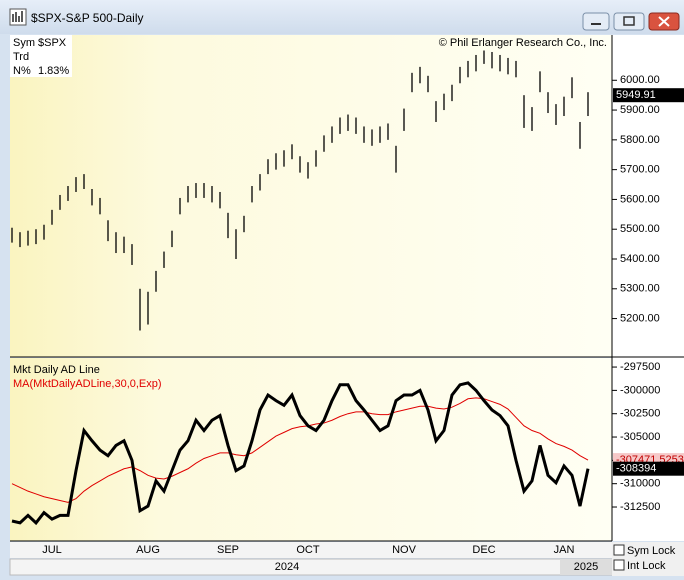 This screenshot has width=684, height=580. What do you see at coordinates (664, 21) in the screenshot?
I see `close-glyph` at bounding box center [664, 21].